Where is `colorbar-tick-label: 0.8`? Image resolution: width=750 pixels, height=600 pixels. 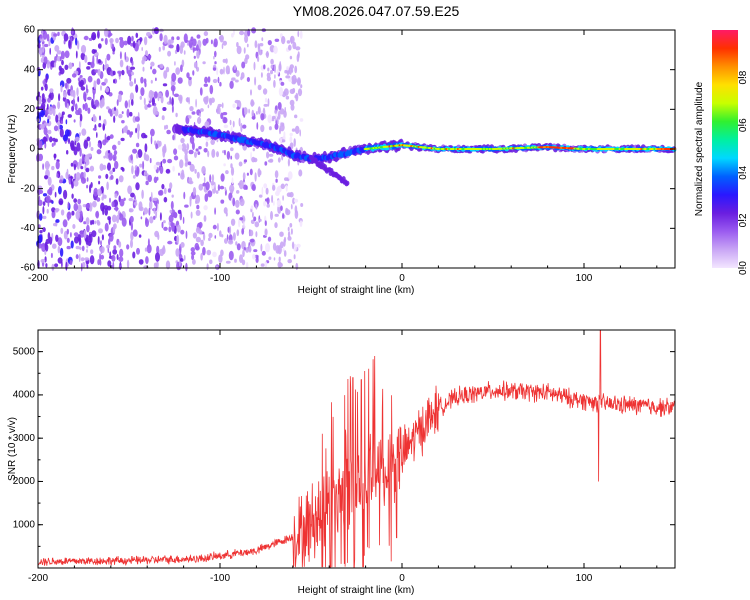 colorbar-tick-label: 0.8 is located at coordinates (743, 77).